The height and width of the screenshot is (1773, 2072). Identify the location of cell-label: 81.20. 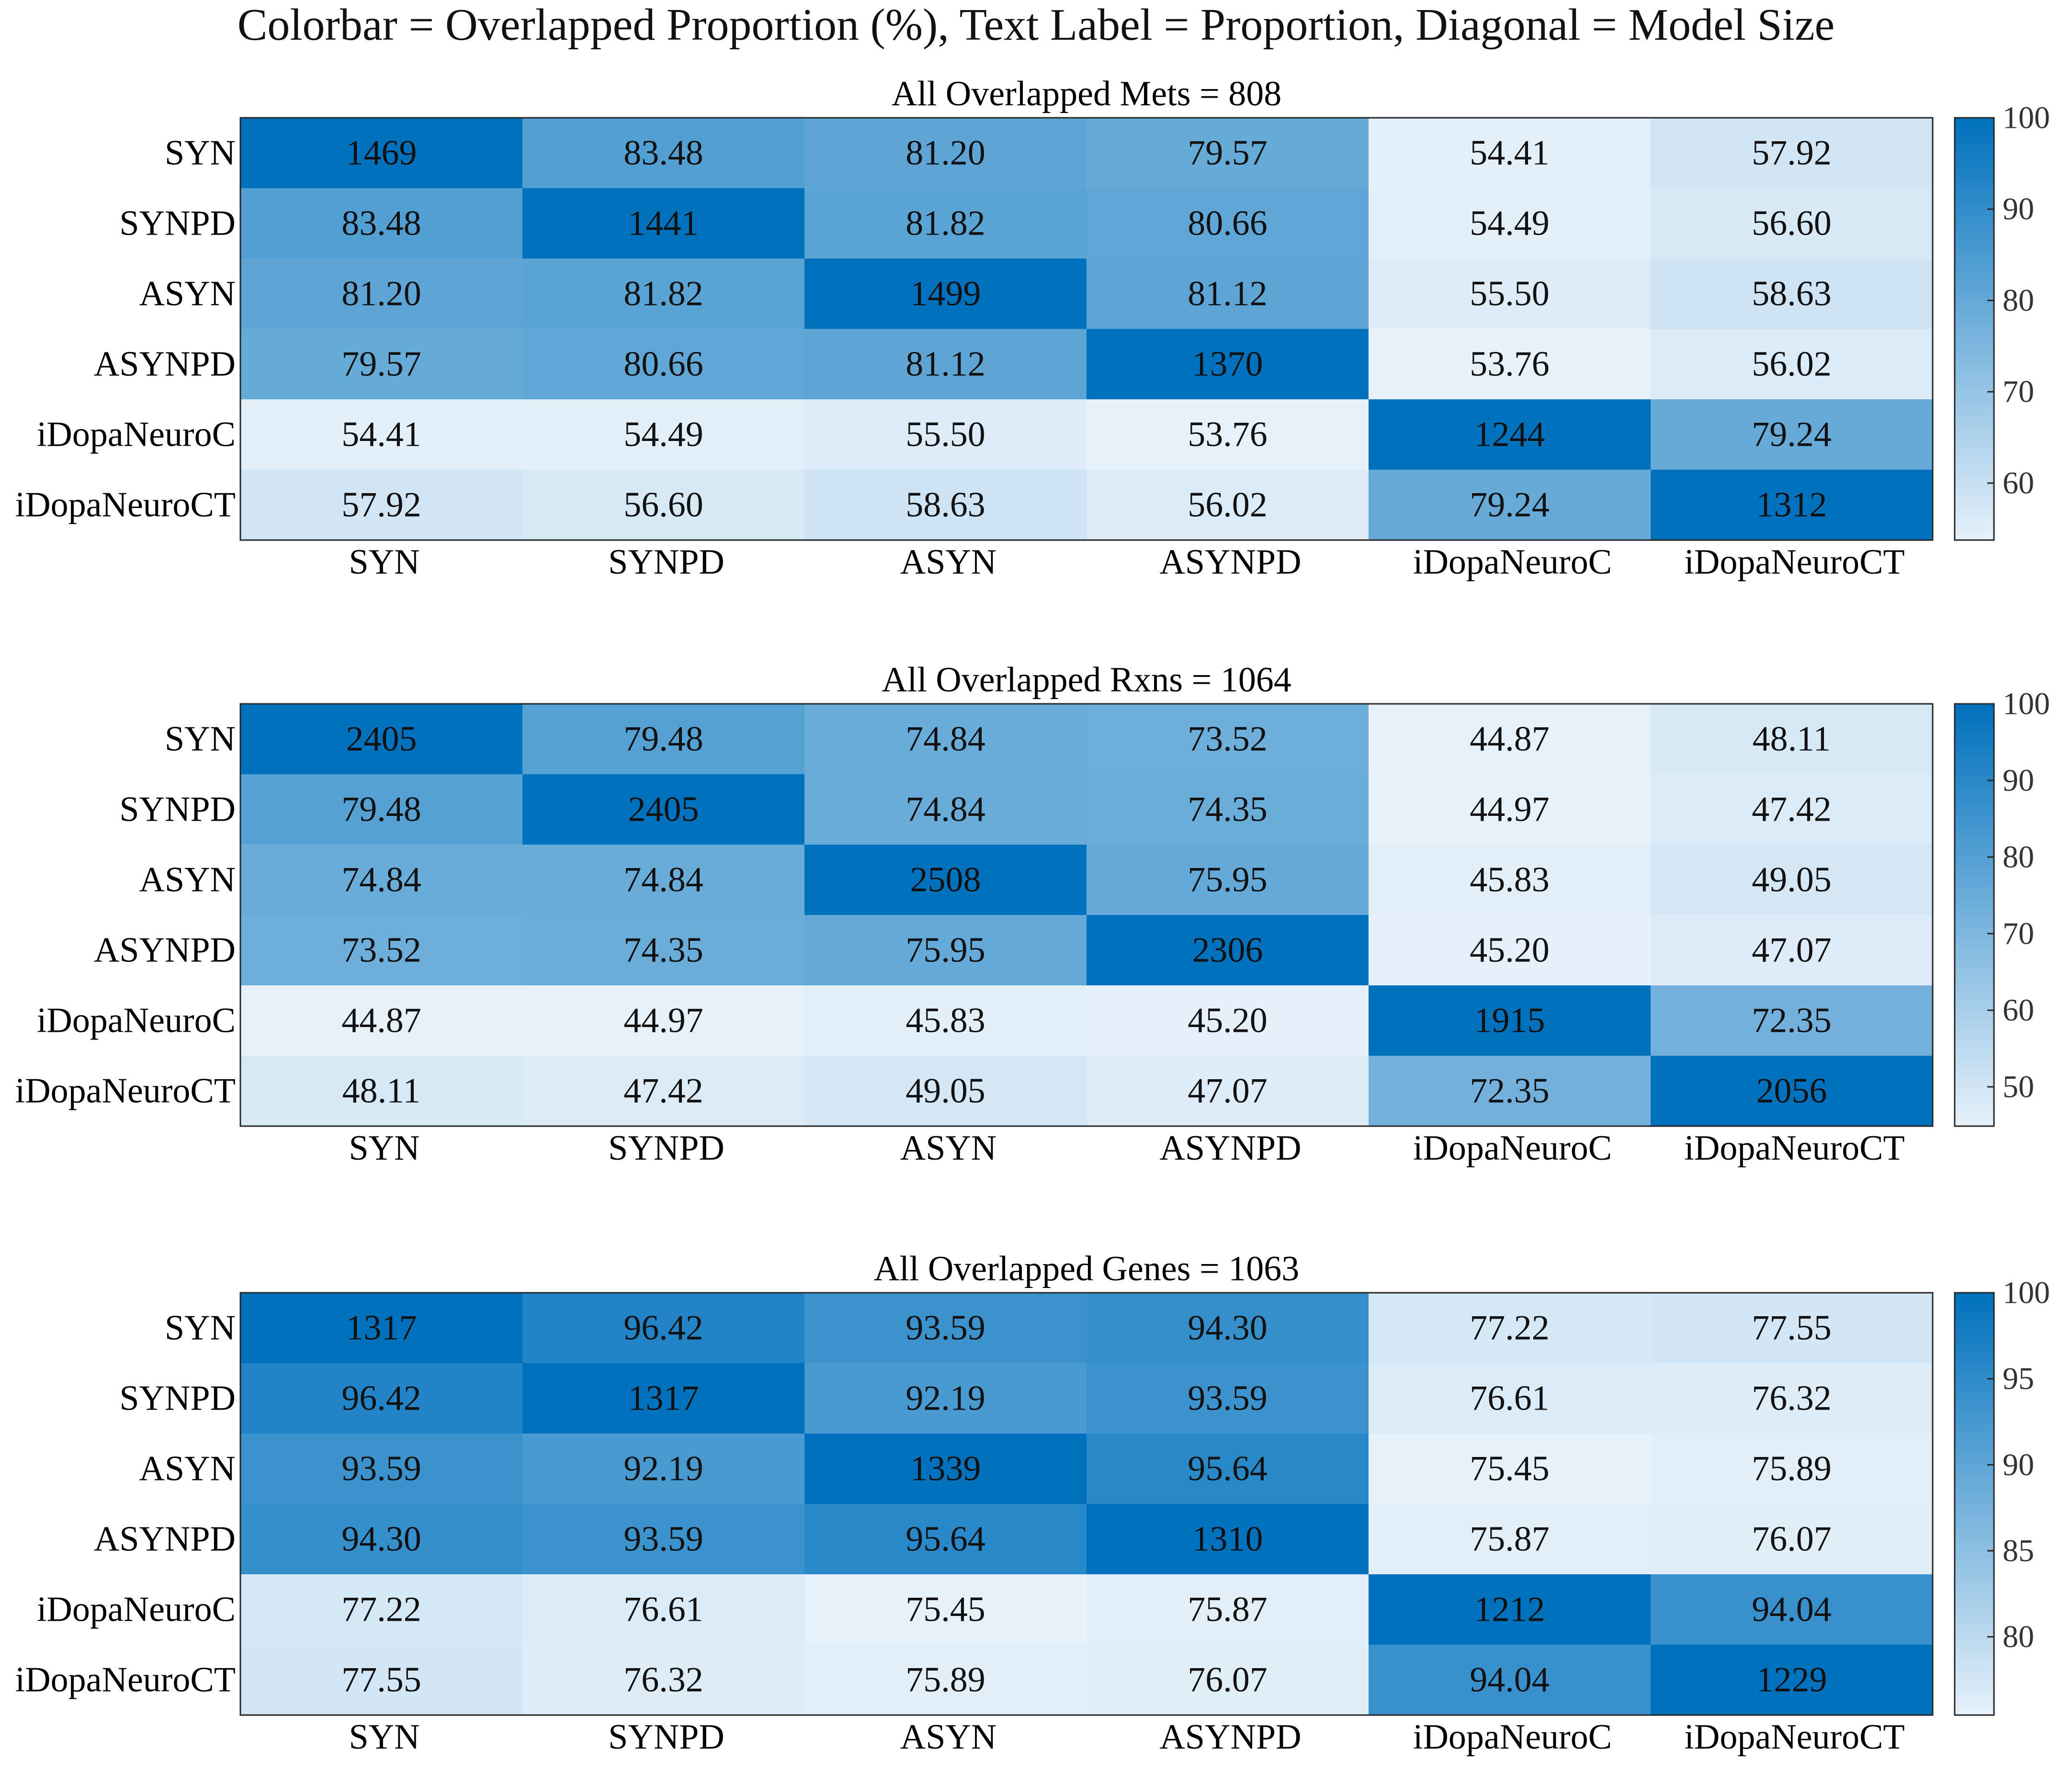
(945, 154).